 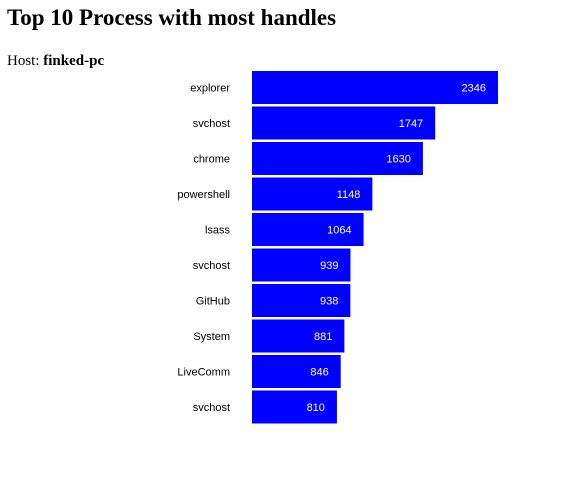 What do you see at coordinates (329, 302) in the screenshot?
I see `value-label-7: 938` at bounding box center [329, 302].